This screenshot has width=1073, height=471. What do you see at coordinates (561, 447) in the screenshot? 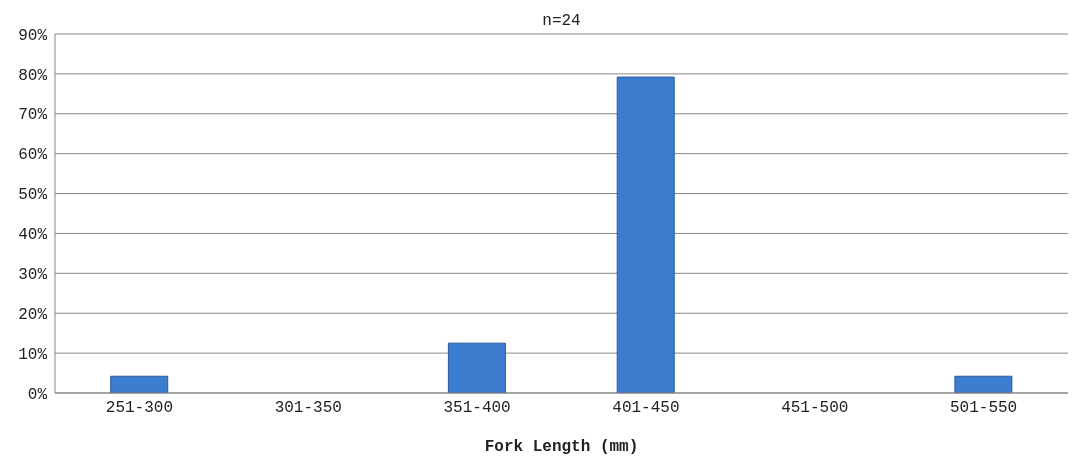
I see `x-axis-title: Fork Length (mm)` at bounding box center [561, 447].